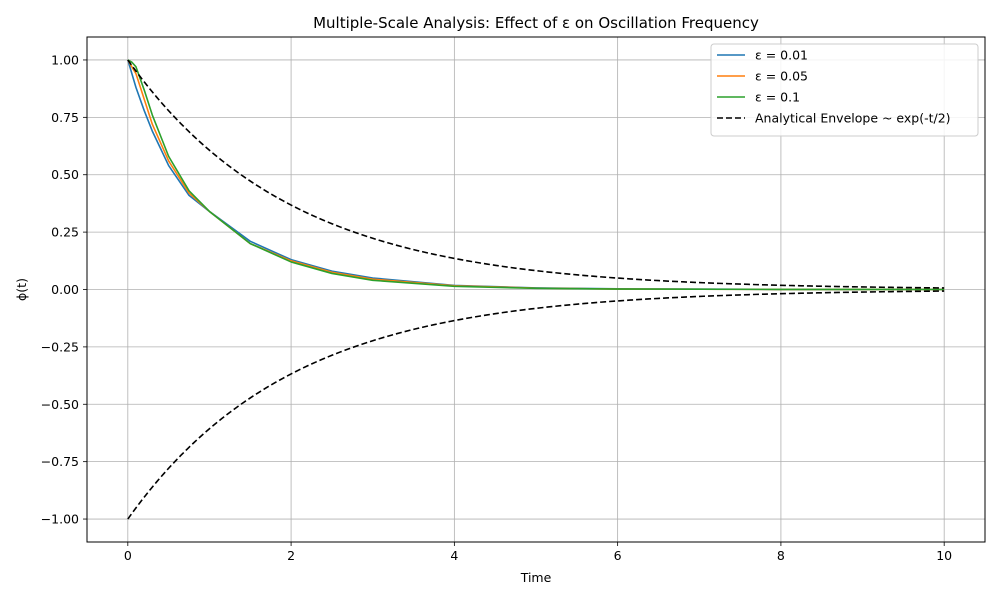  I want to click on legend-entry-label: ε = 0.01, so click(781, 55).